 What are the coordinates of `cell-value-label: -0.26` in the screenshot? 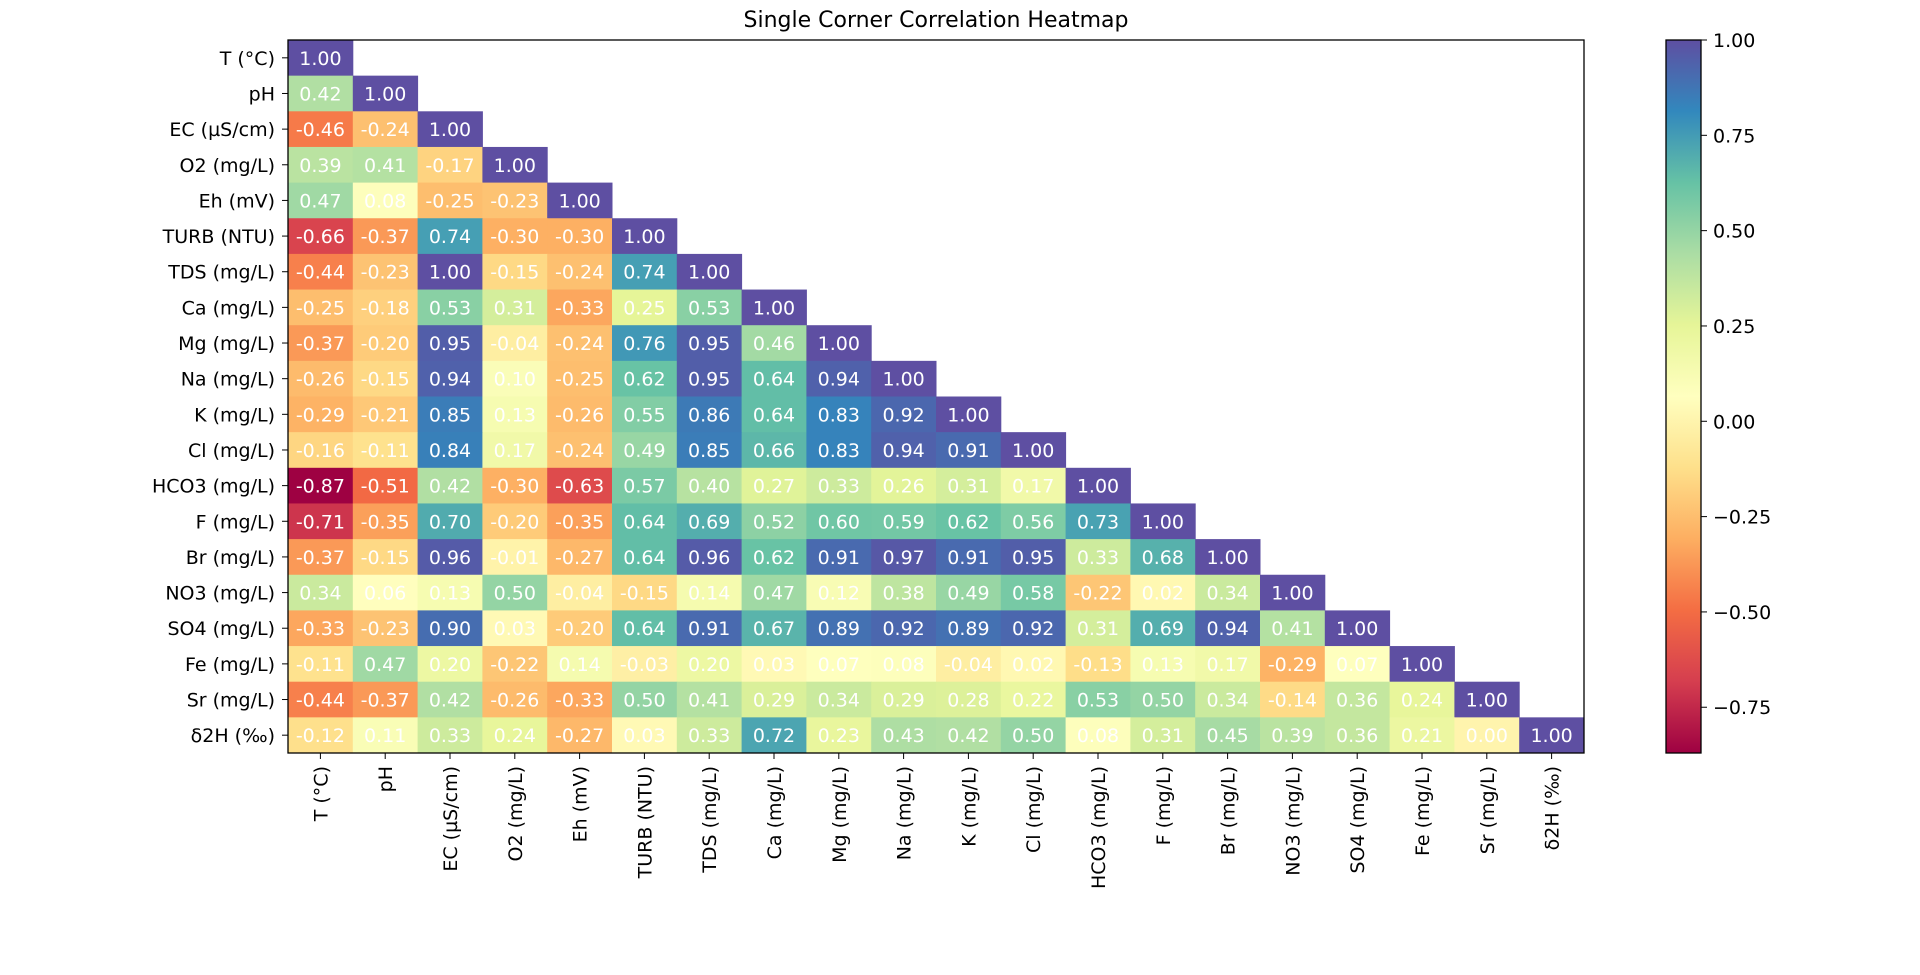 It's located at (320, 380).